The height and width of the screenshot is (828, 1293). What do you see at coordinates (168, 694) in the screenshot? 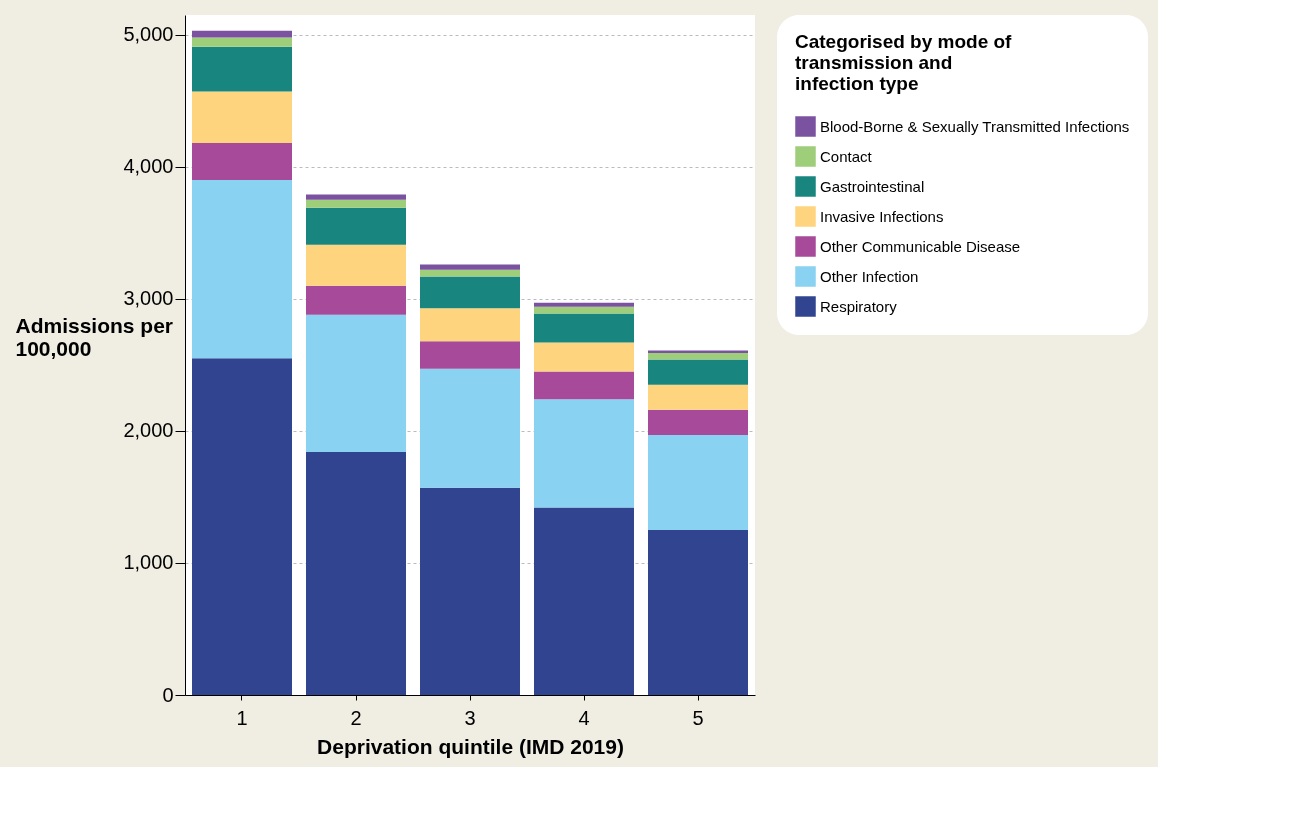
I see `y-tick-label: 0` at bounding box center [168, 694].